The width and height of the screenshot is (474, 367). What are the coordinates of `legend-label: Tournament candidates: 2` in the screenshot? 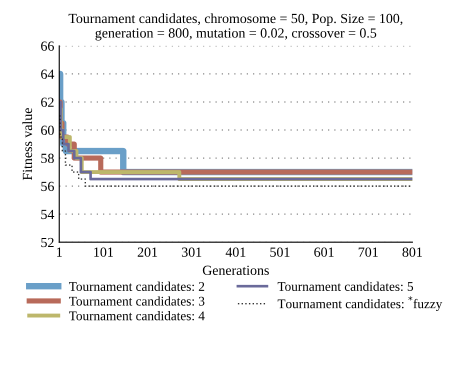 It's located at (136, 287).